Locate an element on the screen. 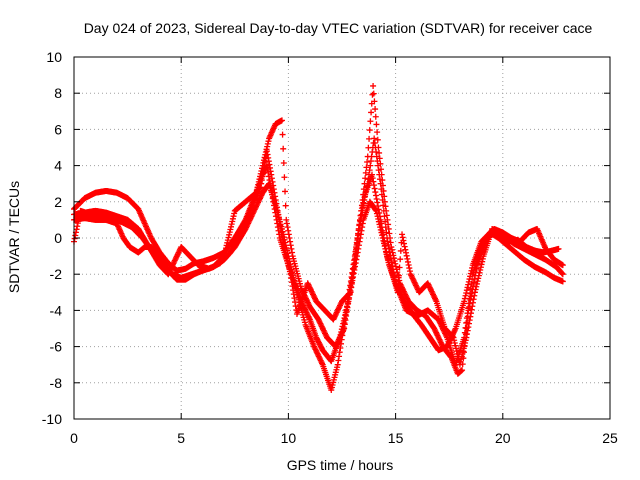  y-axis-tick-labels: -10 -8 -6 -4 -2 0 2 4 6 8 10 is located at coordinates (52, 238).